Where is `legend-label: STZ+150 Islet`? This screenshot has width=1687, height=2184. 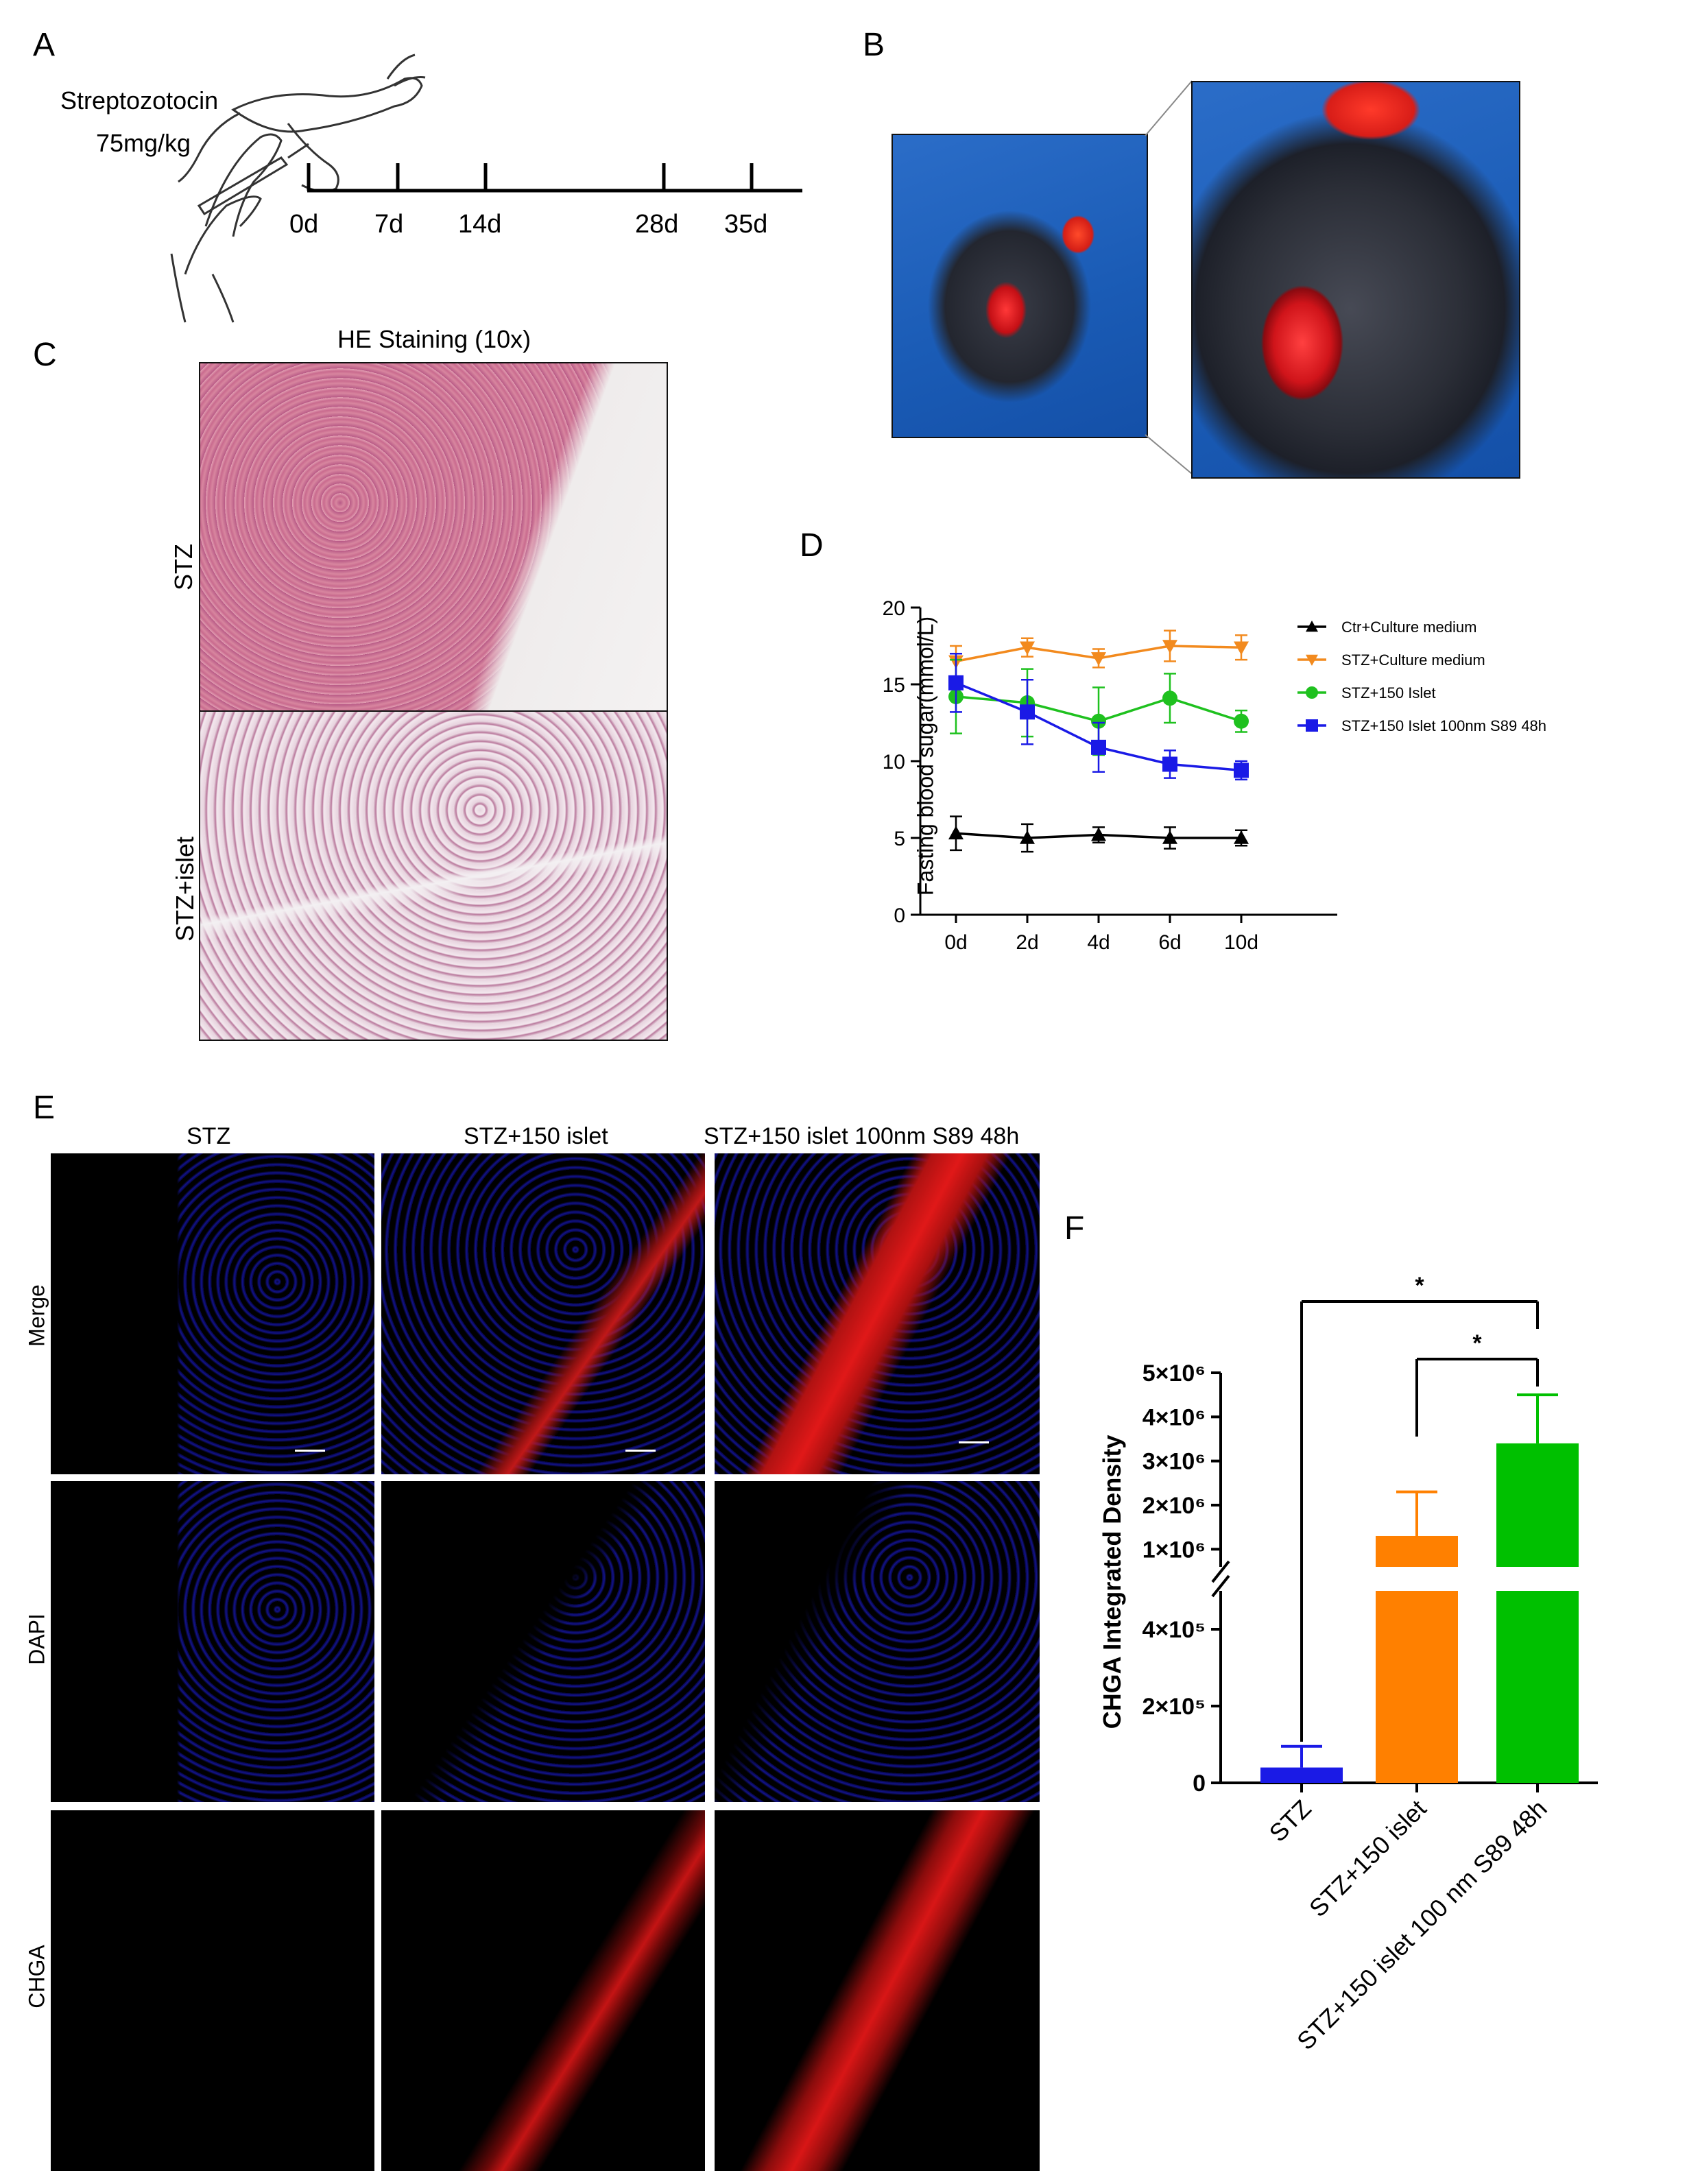
legend-label: STZ+150 Islet is located at coordinates (1388, 692).